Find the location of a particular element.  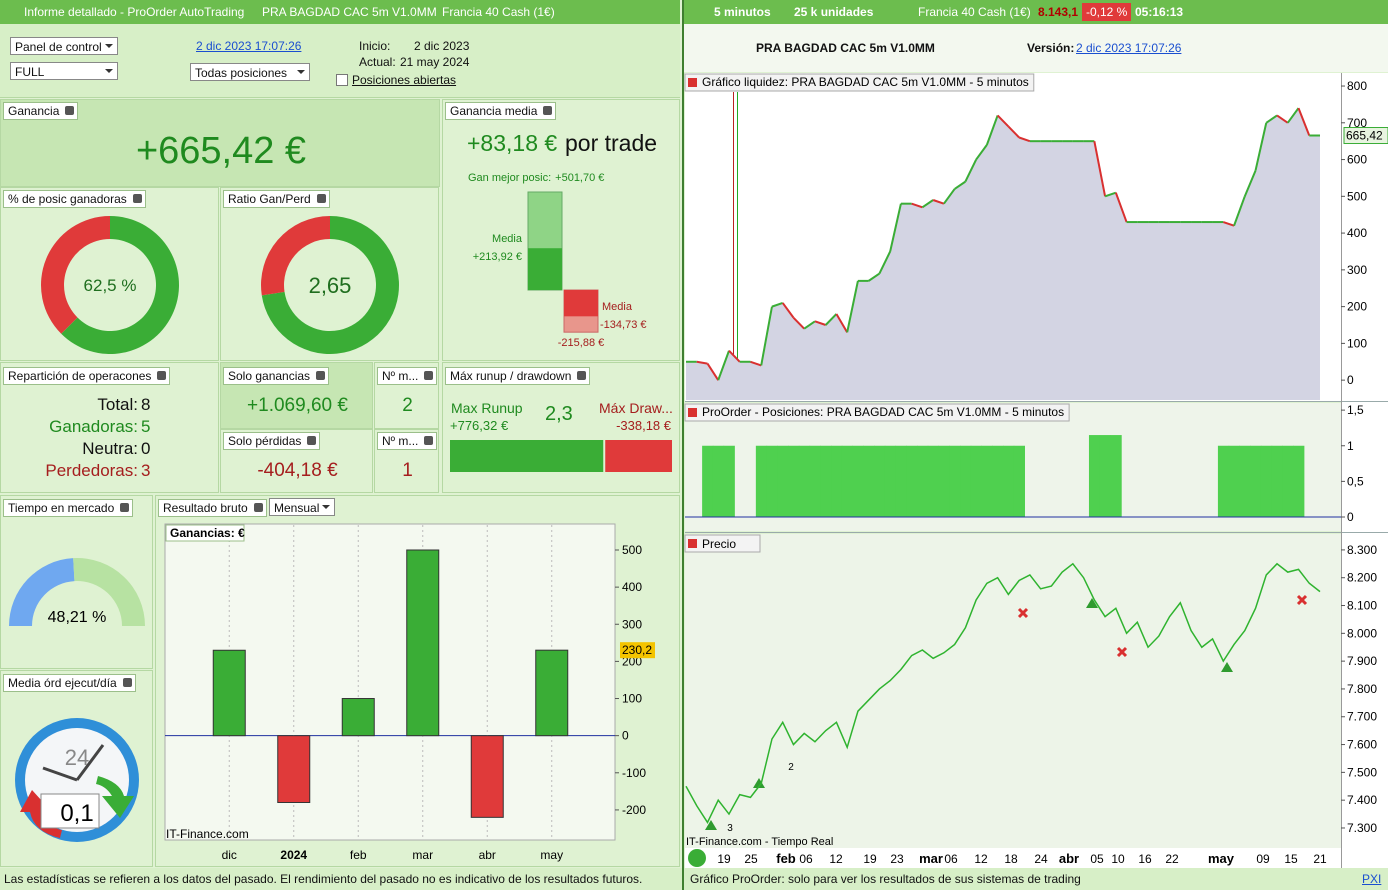

date-link: 2 dic 2023 17:07:26 is located at coordinates (249, 46).